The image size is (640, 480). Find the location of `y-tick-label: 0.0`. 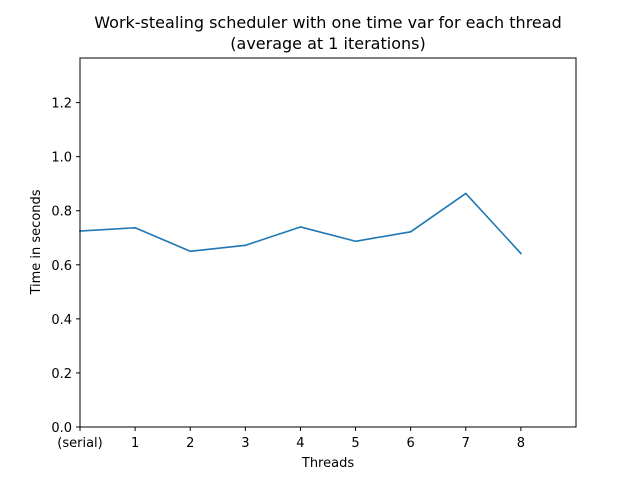

y-tick-label: 0.0 is located at coordinates (61, 428).